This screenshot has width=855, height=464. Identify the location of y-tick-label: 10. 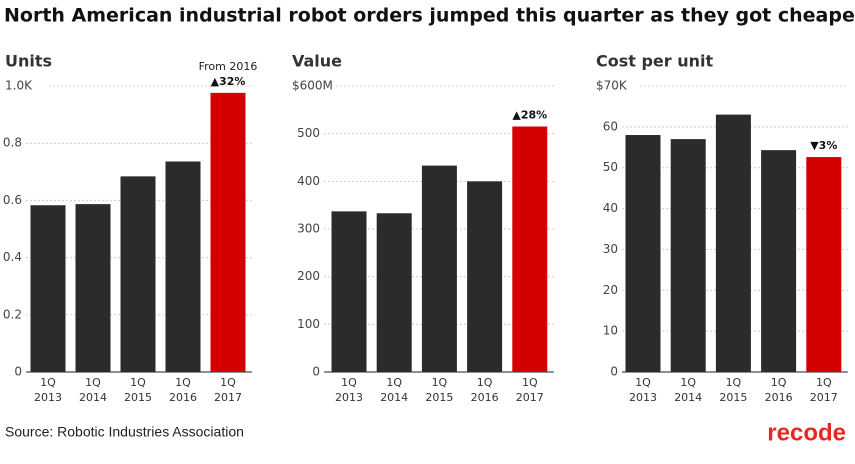
(610, 331).